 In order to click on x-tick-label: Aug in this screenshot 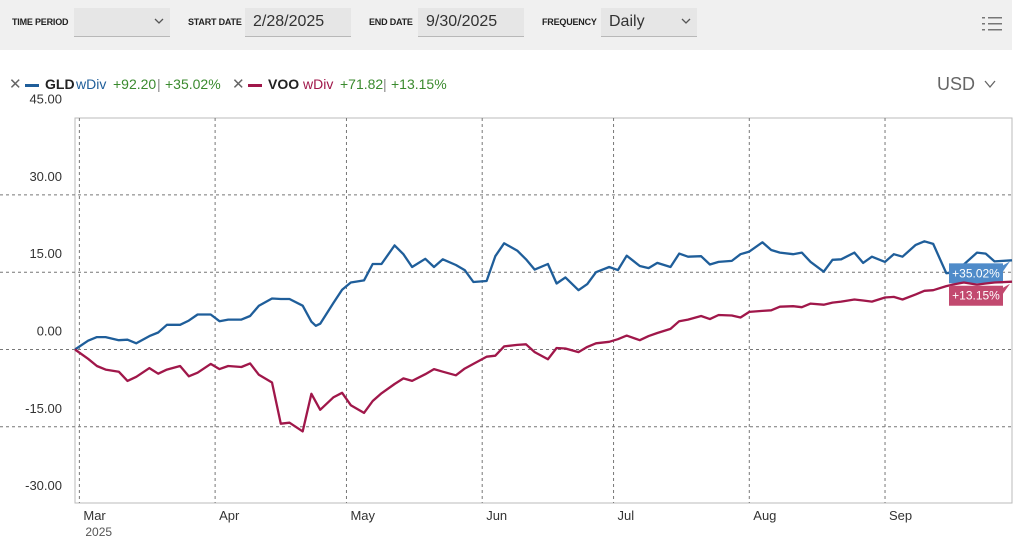, I will do `click(764, 515)`.